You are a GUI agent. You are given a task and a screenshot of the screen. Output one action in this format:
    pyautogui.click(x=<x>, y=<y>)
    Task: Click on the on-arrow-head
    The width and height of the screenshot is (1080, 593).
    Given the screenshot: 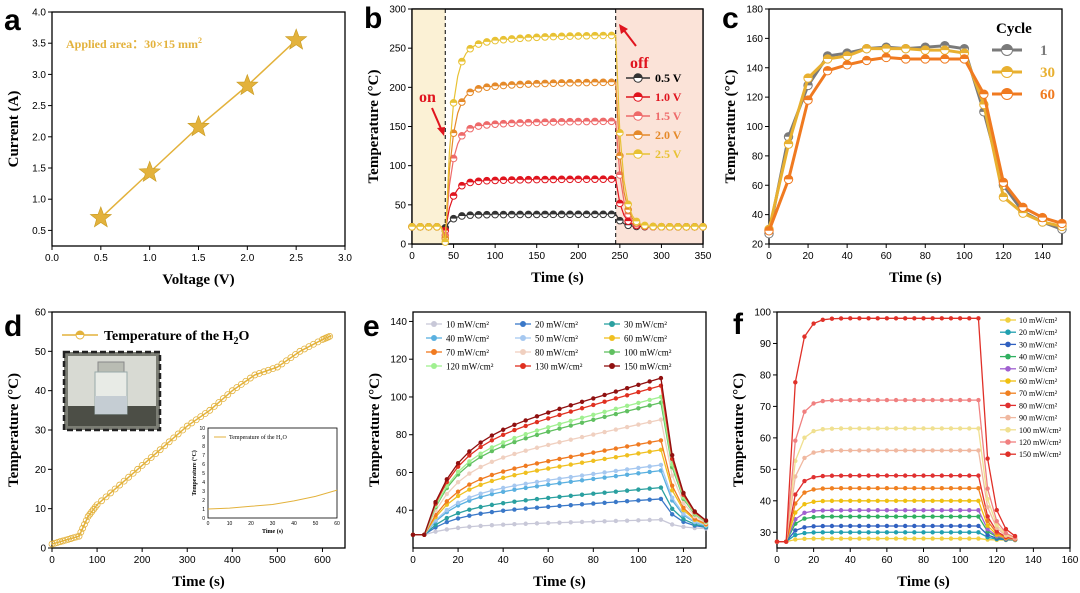 What is the action you would take?
    pyautogui.click(x=441, y=131)
    